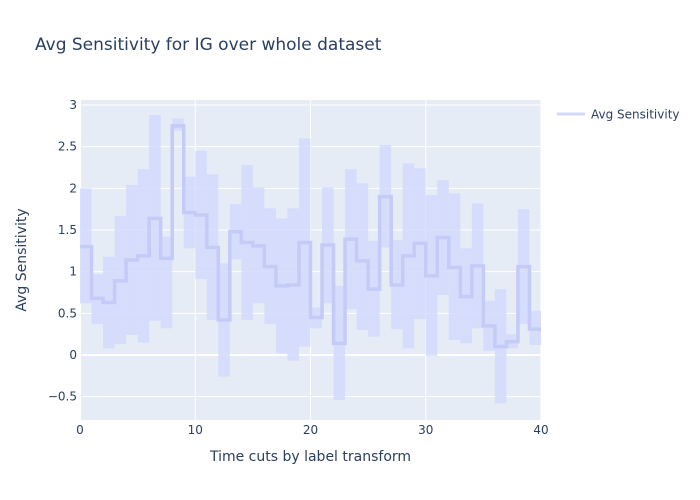 This screenshot has width=700, height=500. I want to click on y-tick-label: 0, so click(73, 355).